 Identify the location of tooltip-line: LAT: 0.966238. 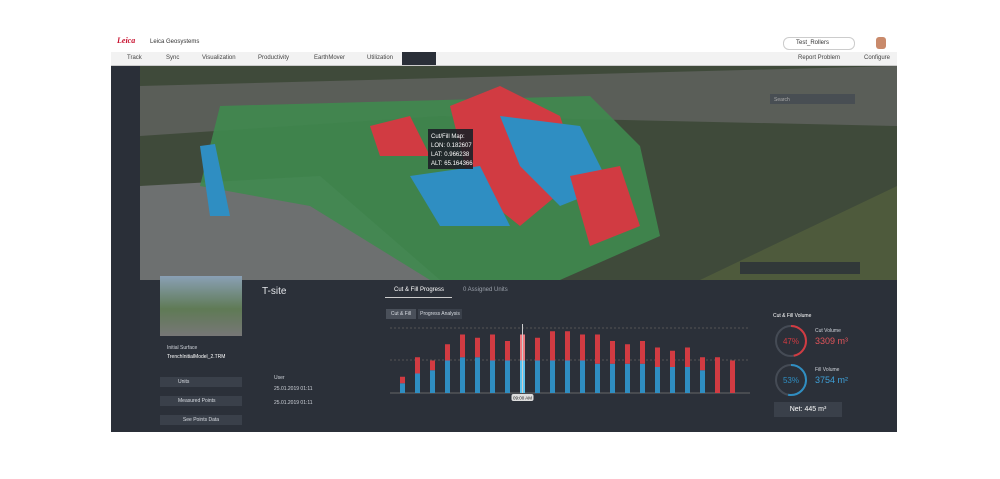
(450, 155).